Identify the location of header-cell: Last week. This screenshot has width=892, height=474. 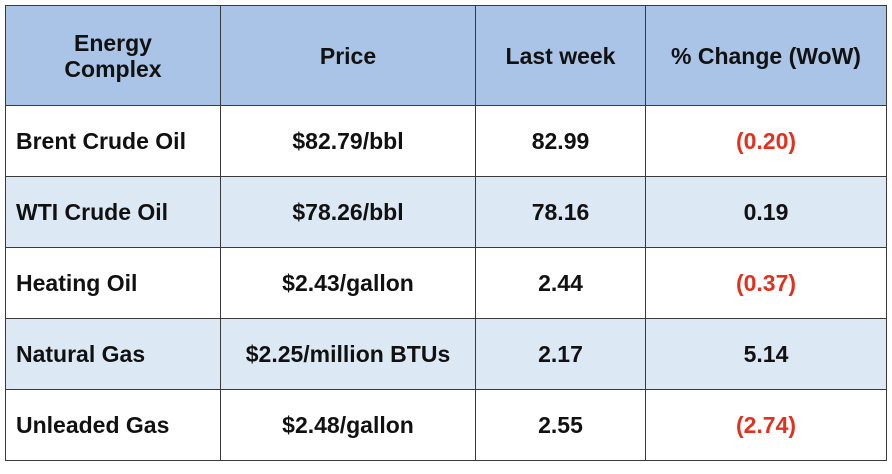
(560, 55).